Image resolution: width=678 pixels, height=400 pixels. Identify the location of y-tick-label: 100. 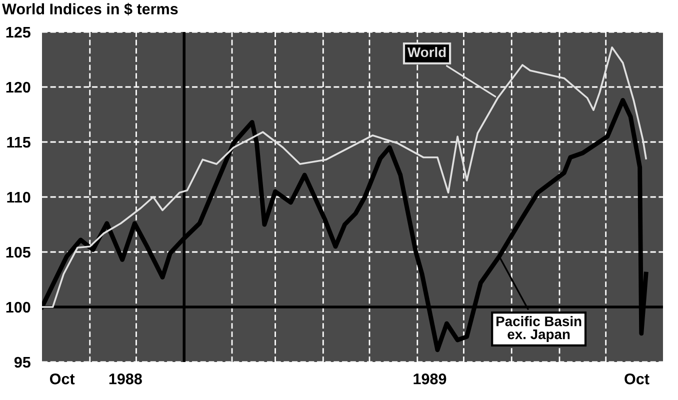
(18, 307).